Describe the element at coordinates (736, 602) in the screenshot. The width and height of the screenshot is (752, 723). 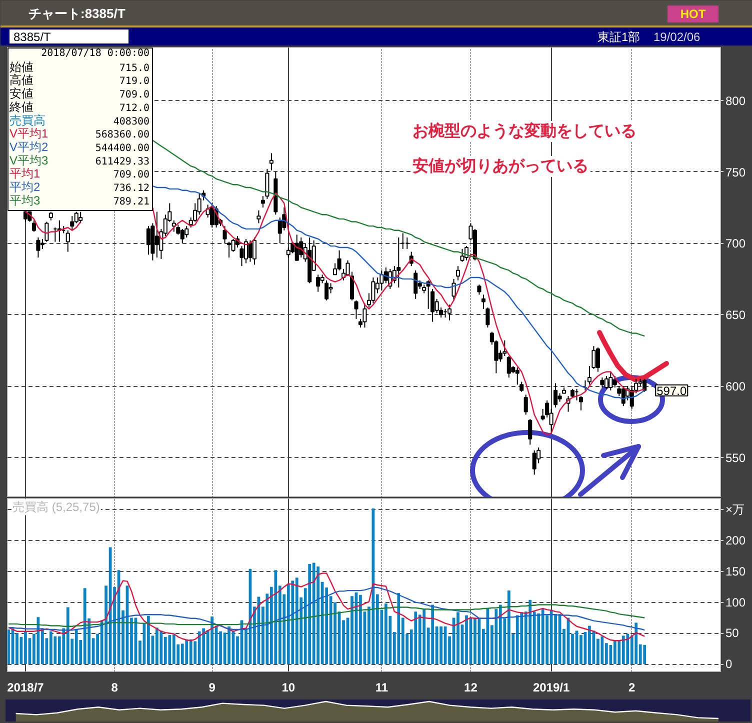
I see `y-tick-label: 100` at that location.